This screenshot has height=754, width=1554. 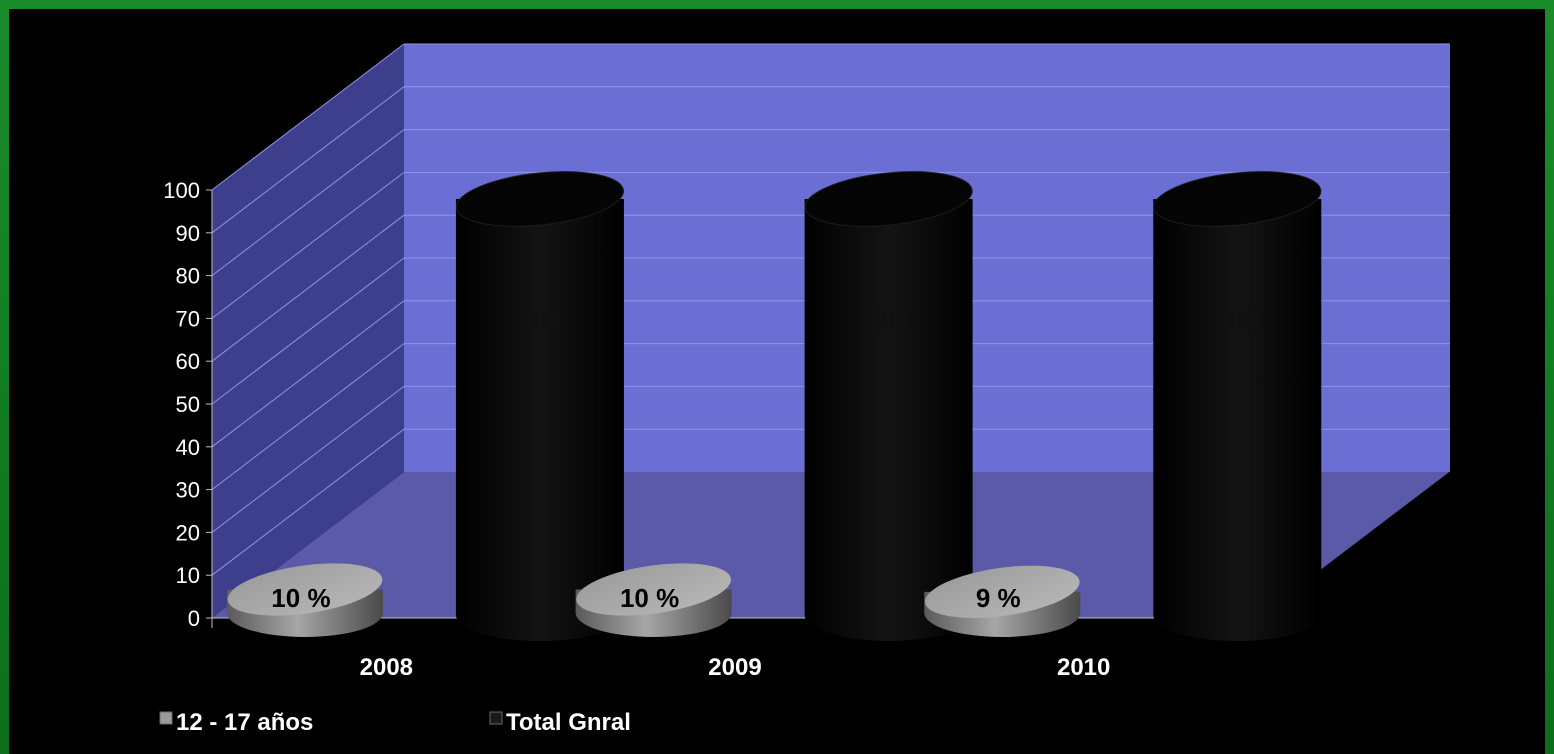 What do you see at coordinates (735, 649) in the screenshot?
I see `x-axis: 2008 2009 2010` at bounding box center [735, 649].